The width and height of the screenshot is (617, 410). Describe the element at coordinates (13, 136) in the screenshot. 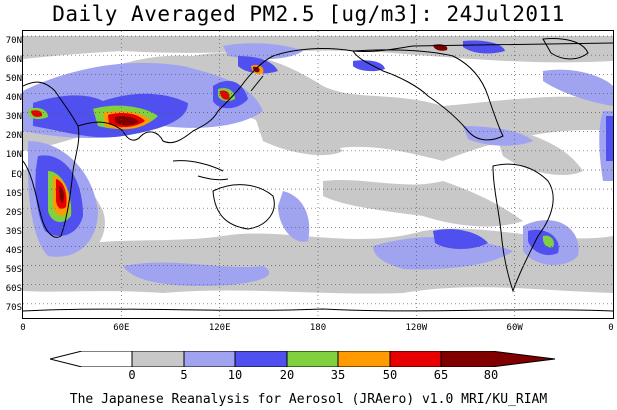

I see `lat-label: 20N` at that location.